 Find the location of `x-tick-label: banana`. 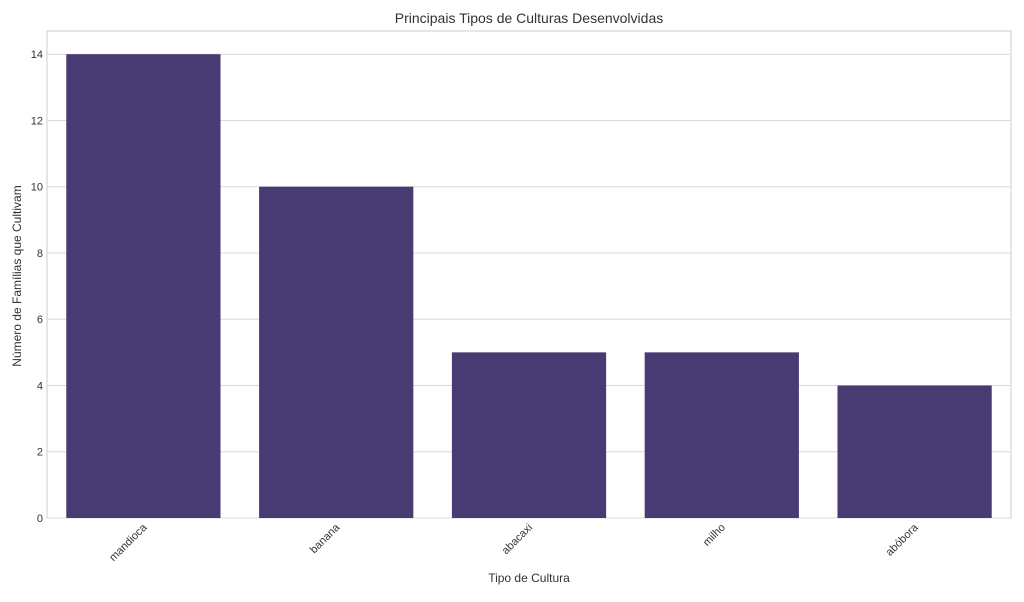

x-tick-label: banana is located at coordinates (325, 538).